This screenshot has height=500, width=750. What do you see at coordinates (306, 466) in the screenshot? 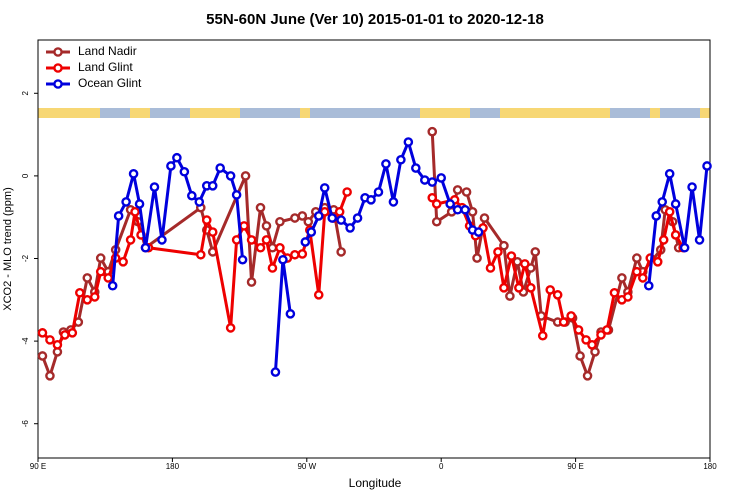
I see `x-tick-label: 90 W` at bounding box center [306, 466].